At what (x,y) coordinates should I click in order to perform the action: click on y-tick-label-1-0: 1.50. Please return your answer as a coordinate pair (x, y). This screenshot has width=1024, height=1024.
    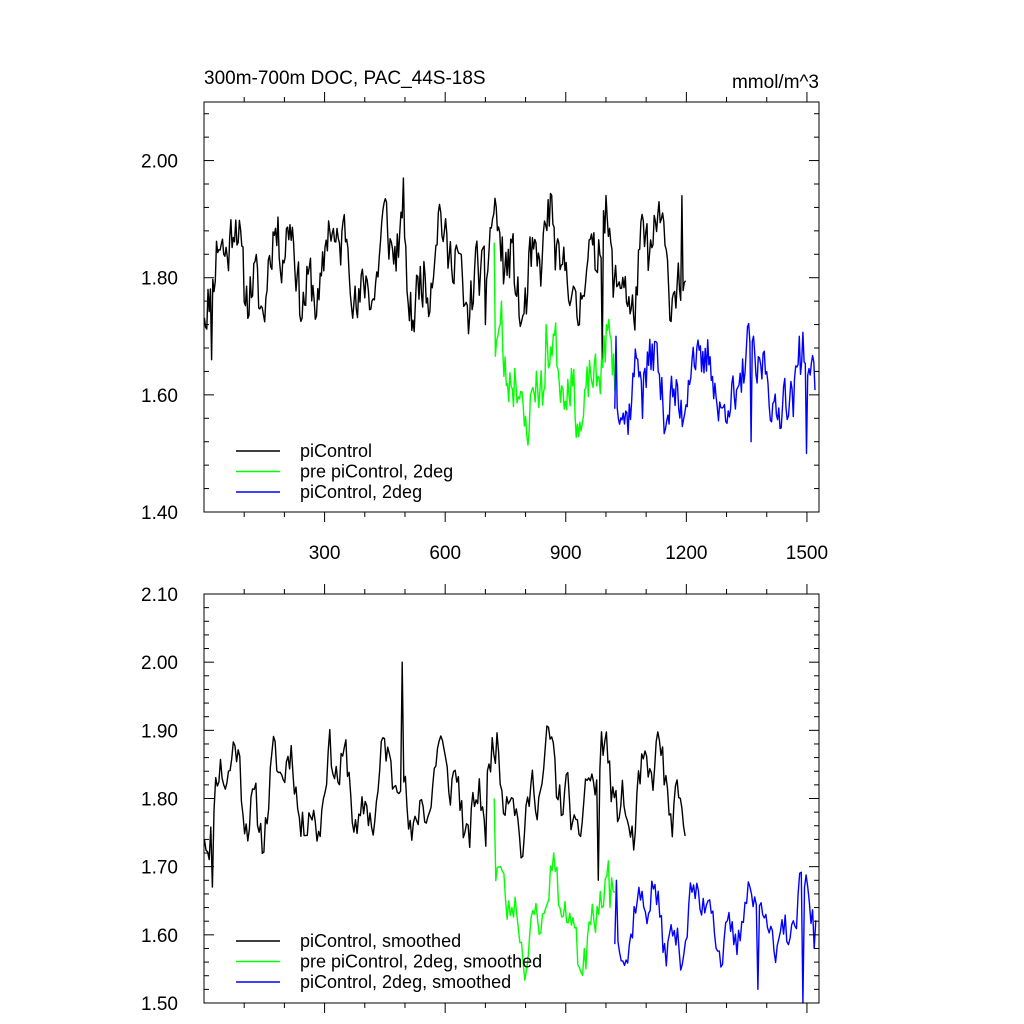
    Looking at the image, I should click on (159, 1004).